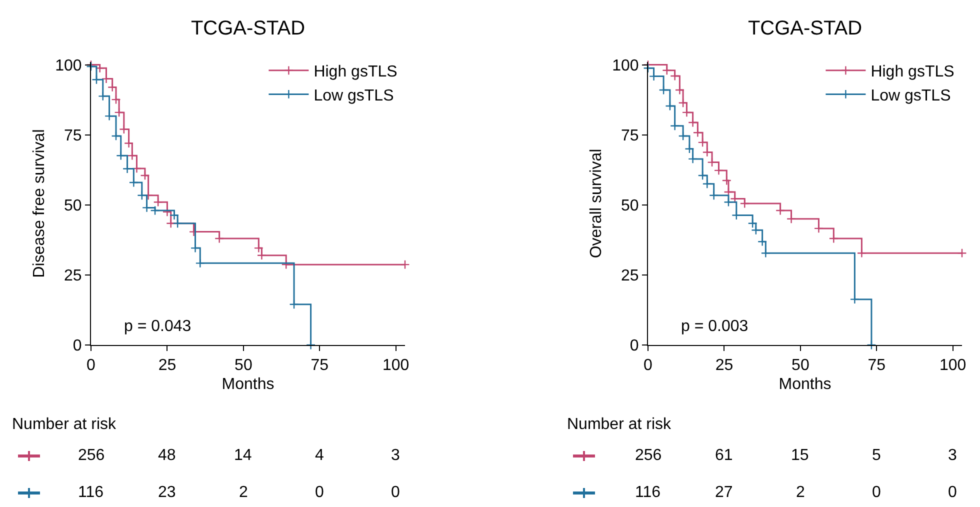 This screenshot has height=507, width=980. Describe the element at coordinates (39, 203) in the screenshot. I see `y-axis-title: Disease free survival` at that location.